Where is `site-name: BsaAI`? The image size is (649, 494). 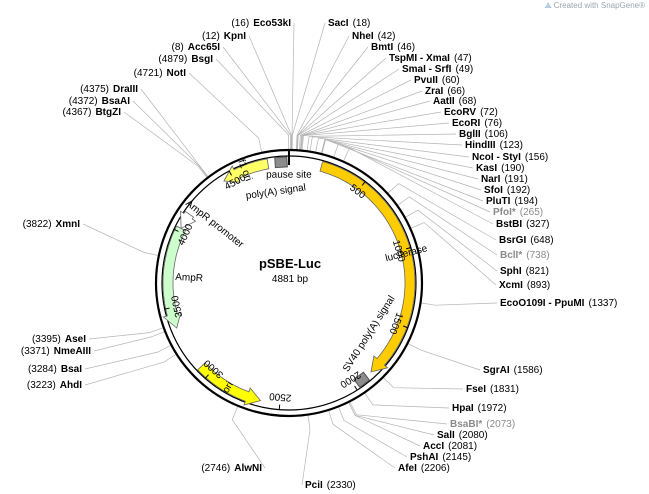
site-name: BsaAI is located at coordinates (116, 101).